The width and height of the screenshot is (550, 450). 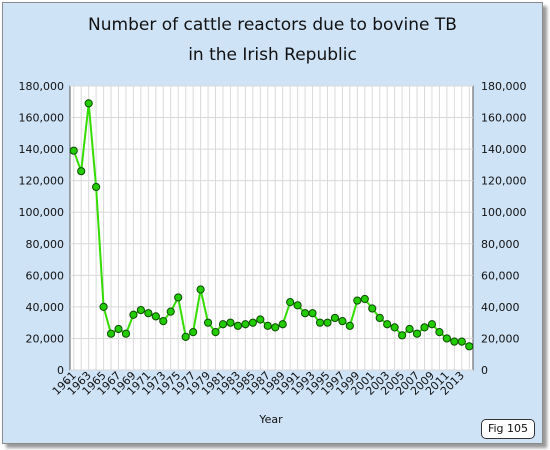 I want to click on y-tick-label-right: 120,000, so click(x=504, y=181).